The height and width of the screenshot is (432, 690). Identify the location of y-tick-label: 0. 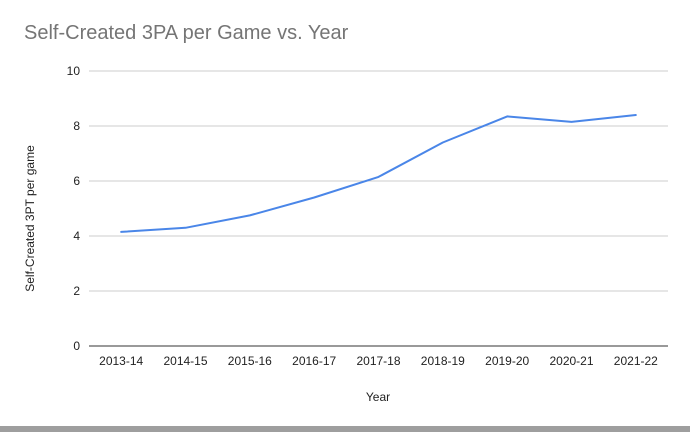
(76, 346).